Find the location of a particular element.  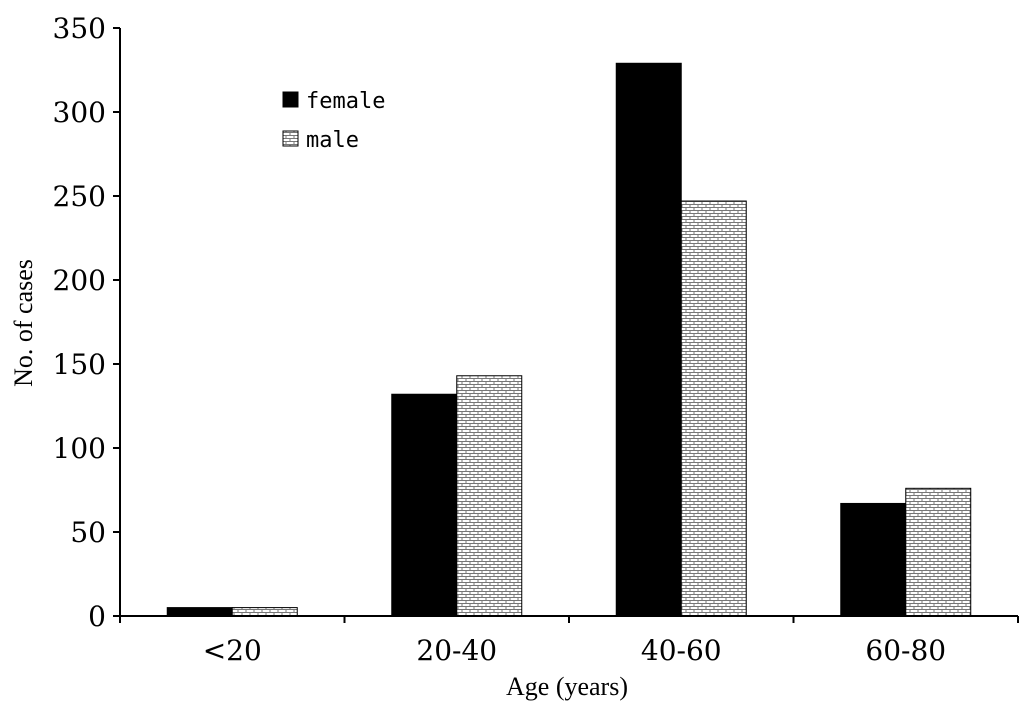

x-tick-label: 40-60 is located at coordinates (681, 650).